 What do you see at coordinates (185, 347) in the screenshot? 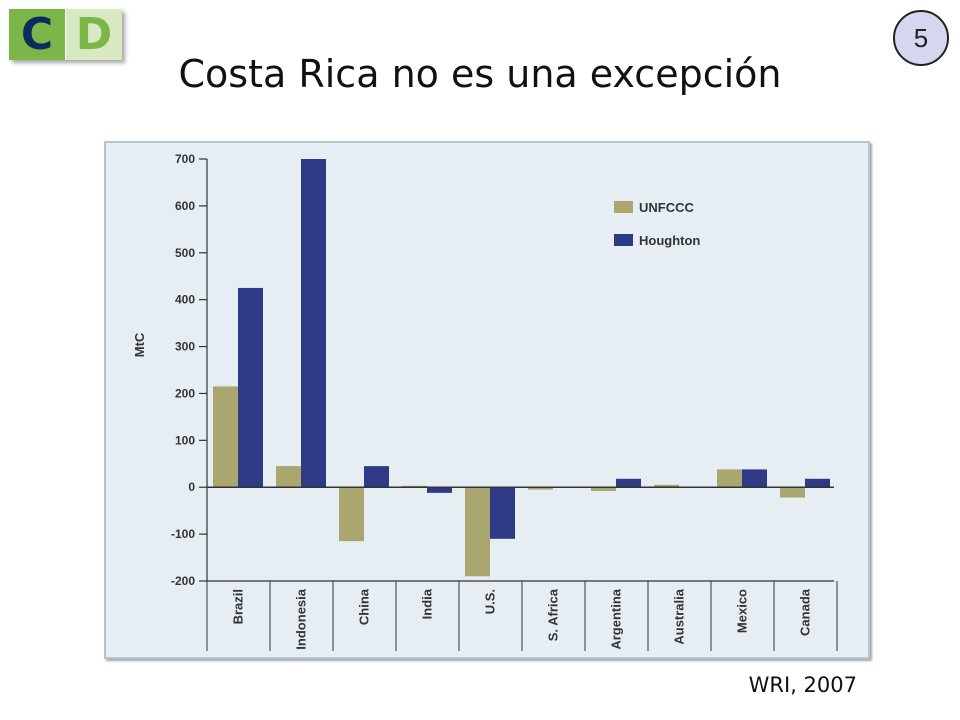
I see `y-tick-label: 300` at bounding box center [185, 347].